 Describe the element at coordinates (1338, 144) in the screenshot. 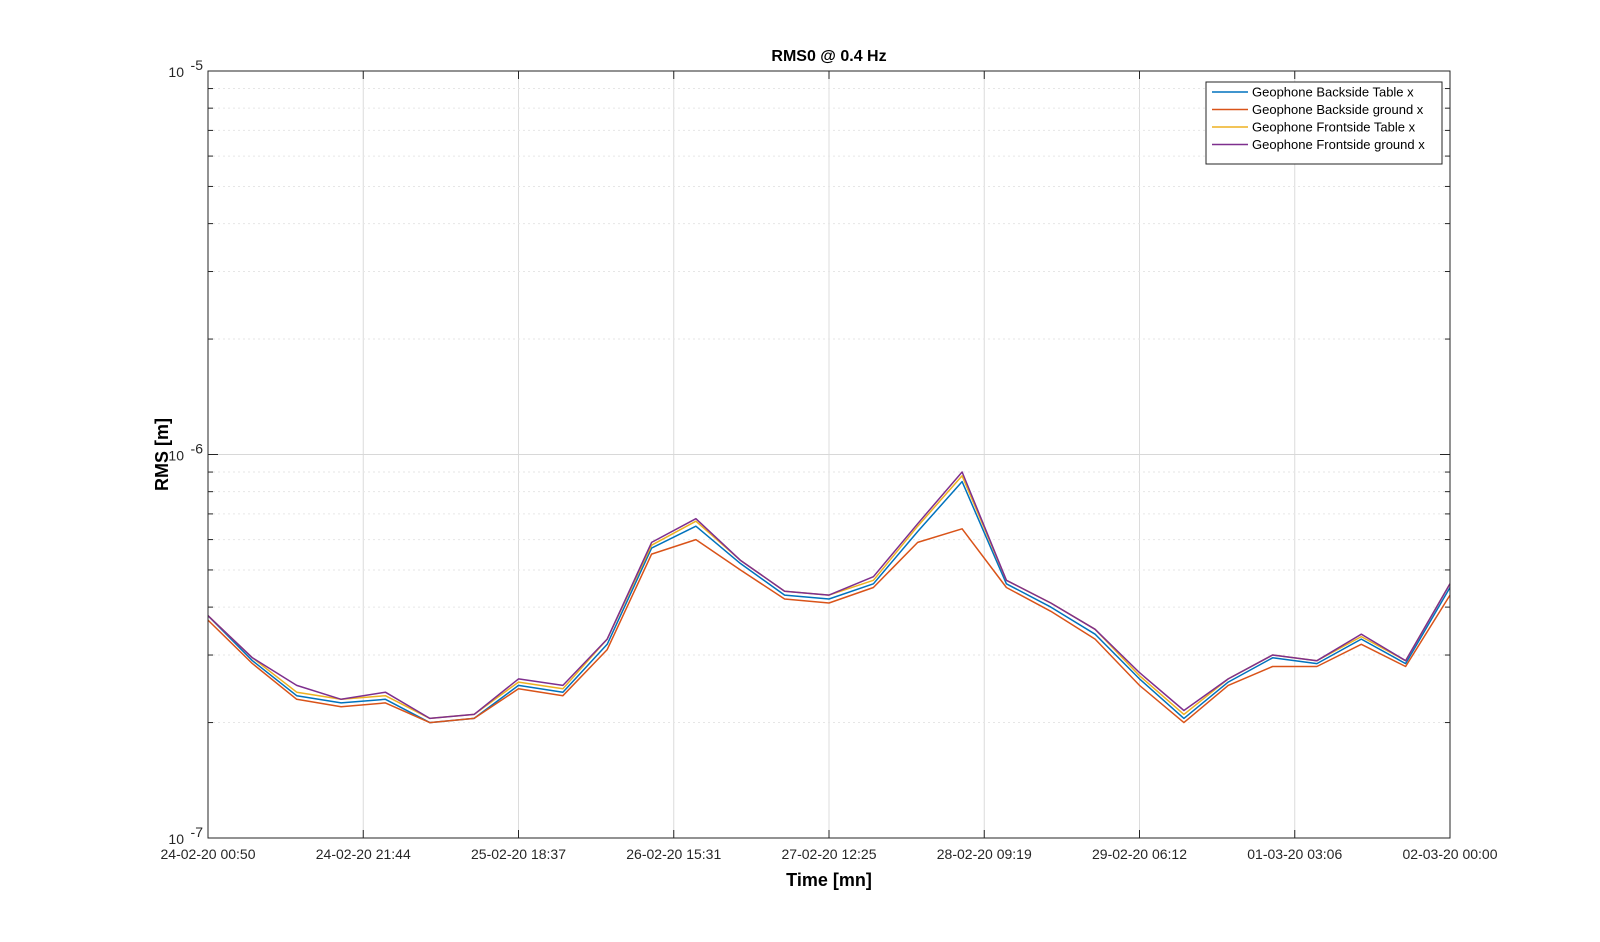

I see `legend-entry: Geophone Frontside ground x` at that location.